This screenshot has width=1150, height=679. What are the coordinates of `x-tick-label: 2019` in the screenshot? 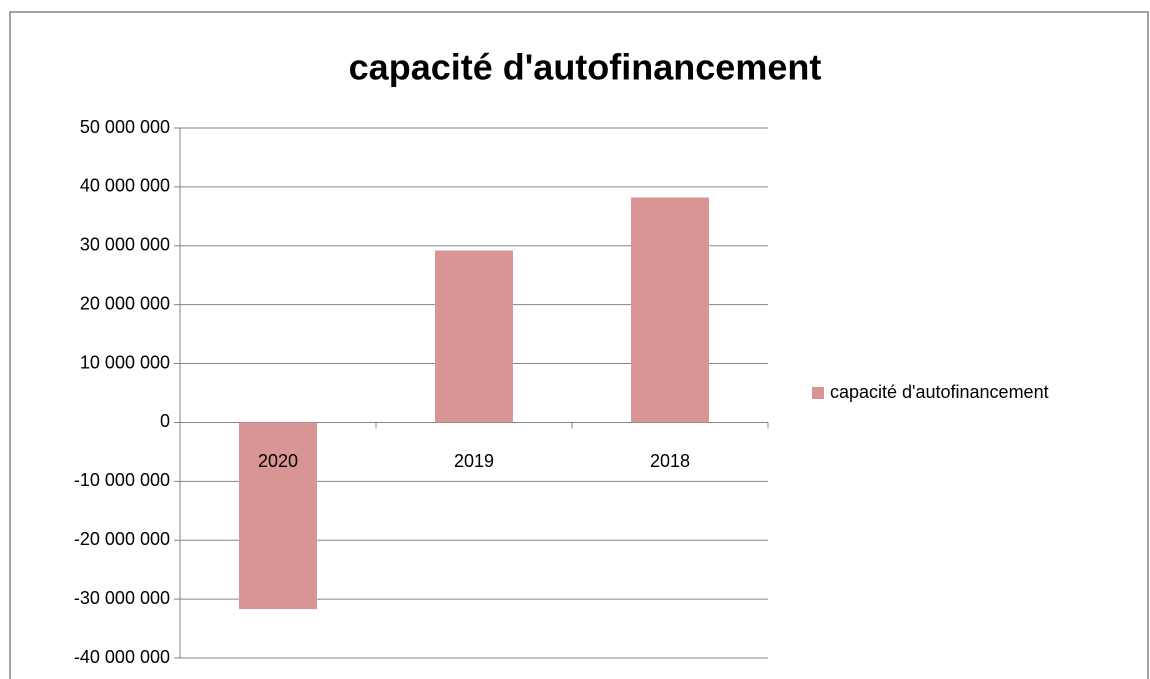 It's located at (474, 461).